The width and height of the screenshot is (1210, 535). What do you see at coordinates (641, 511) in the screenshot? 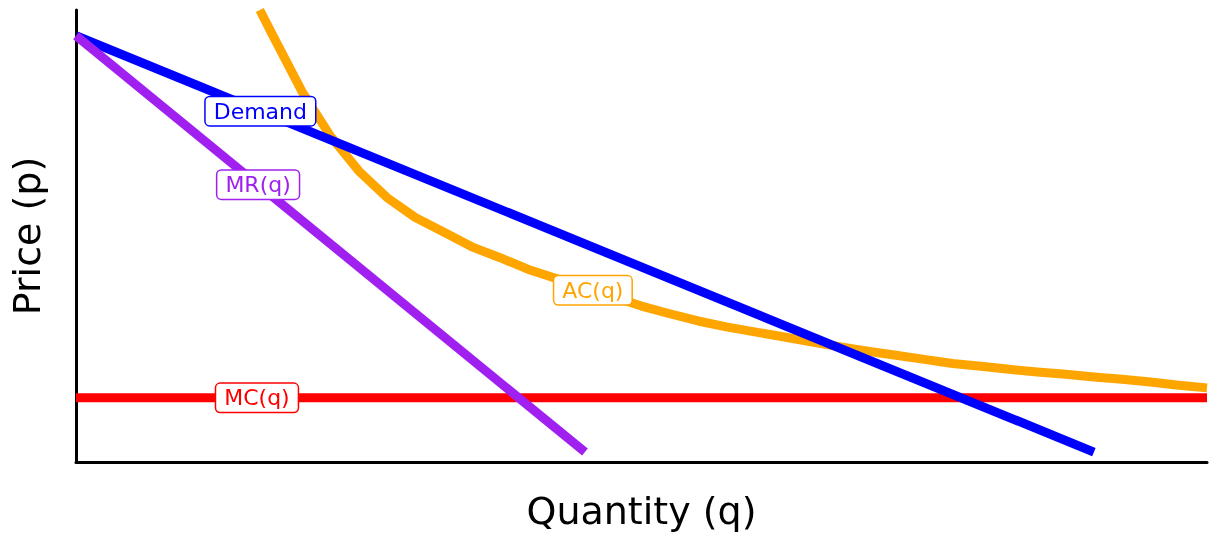
I see `x-axis-title: Quantity (q)` at bounding box center [641, 511].